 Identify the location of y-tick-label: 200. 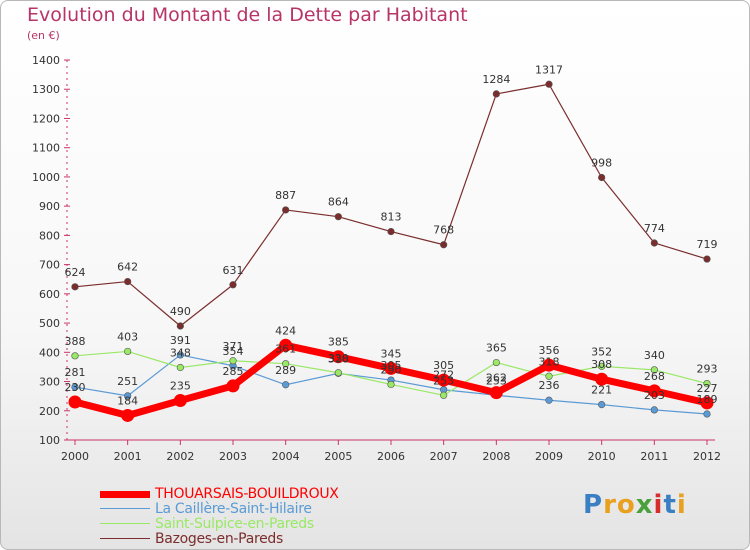
(49, 411).